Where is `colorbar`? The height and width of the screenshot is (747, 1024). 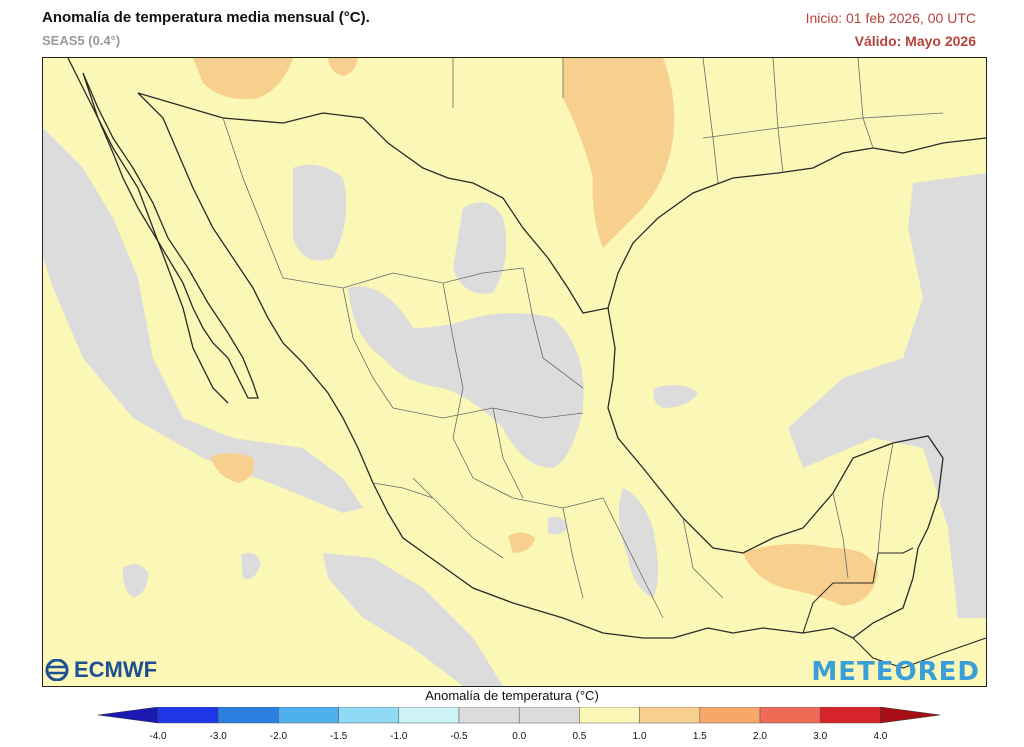 colorbar is located at coordinates (519, 715).